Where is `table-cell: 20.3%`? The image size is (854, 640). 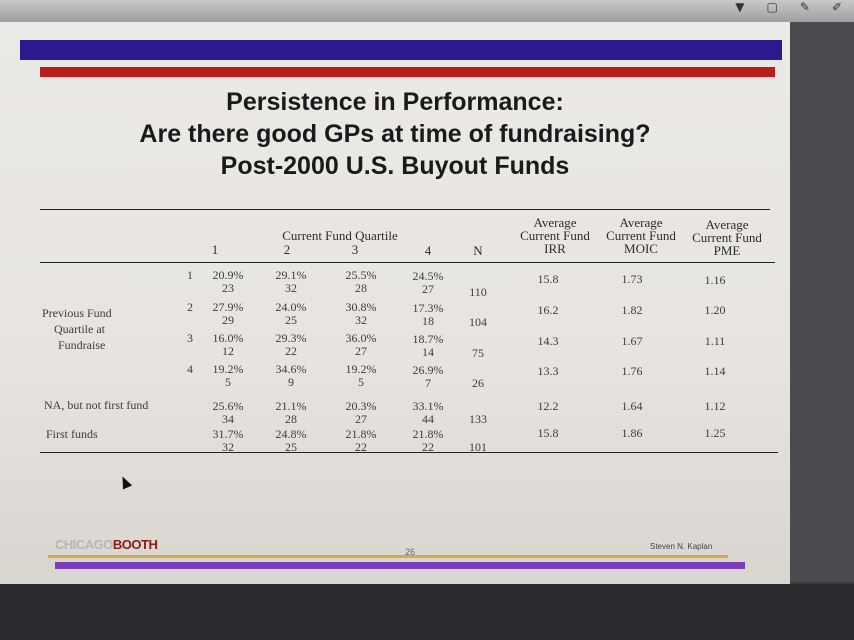
table-cell: 20.3% is located at coordinates (361, 406).